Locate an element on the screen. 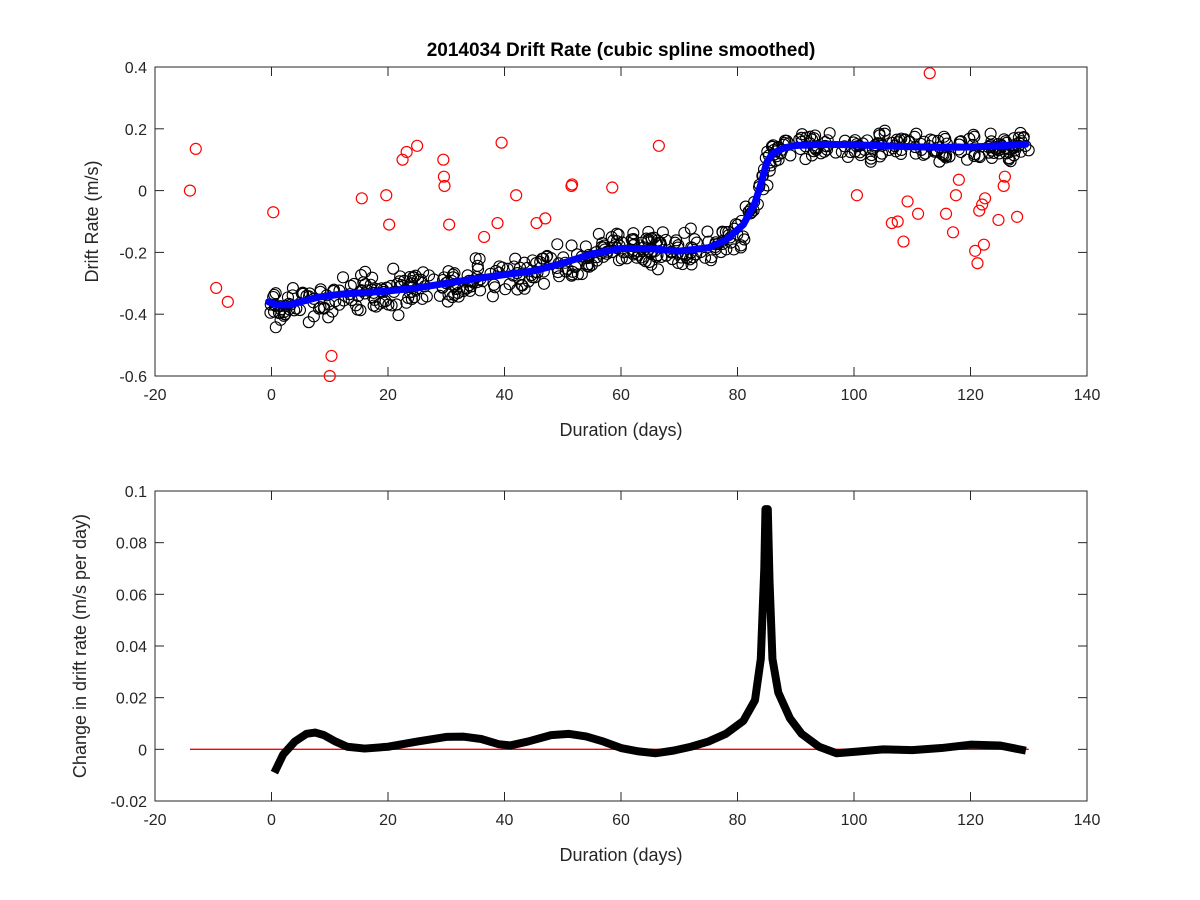 The width and height of the screenshot is (1200, 900). x-tick-label: 40 is located at coordinates (505, 820).